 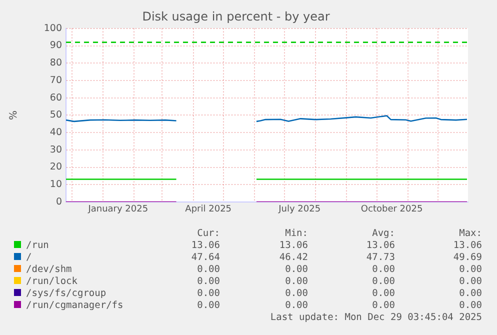 What do you see at coordinates (59, 202) in the screenshot?
I see `y-tick-label: 0` at bounding box center [59, 202].